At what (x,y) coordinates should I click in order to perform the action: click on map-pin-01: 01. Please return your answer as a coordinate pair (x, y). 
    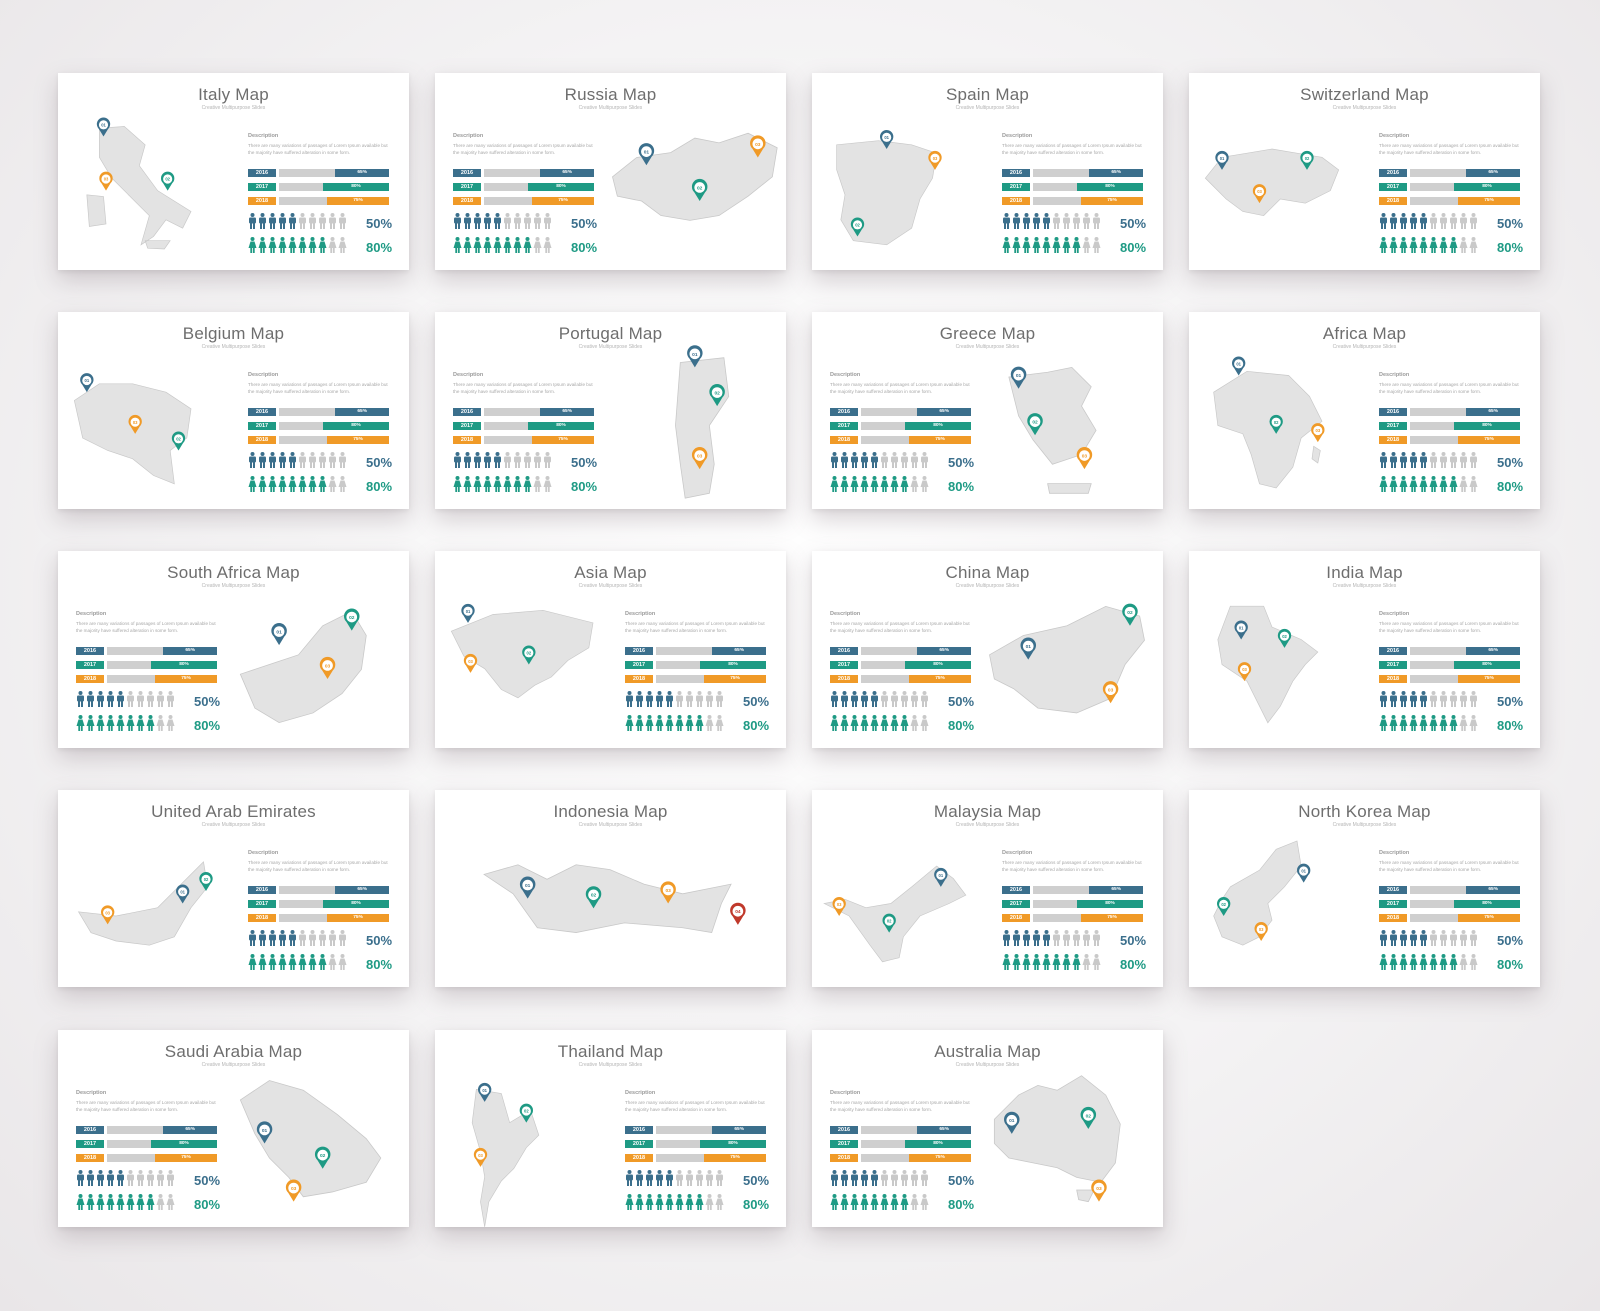
    Looking at the image, I should click on (1241, 630).